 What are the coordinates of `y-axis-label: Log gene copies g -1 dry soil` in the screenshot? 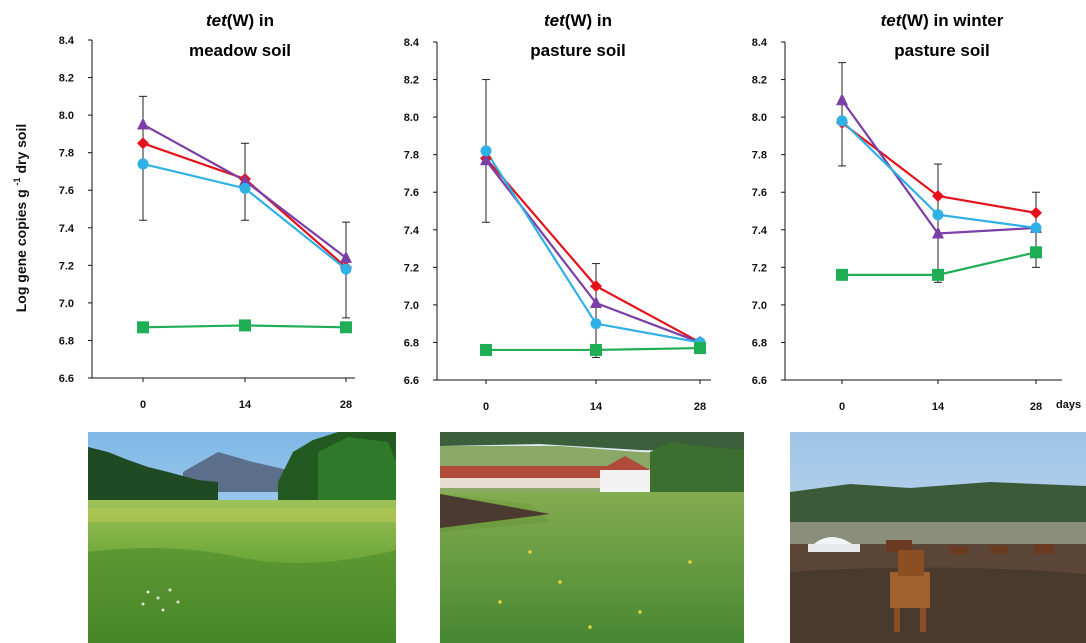 It's located at (20, 218).